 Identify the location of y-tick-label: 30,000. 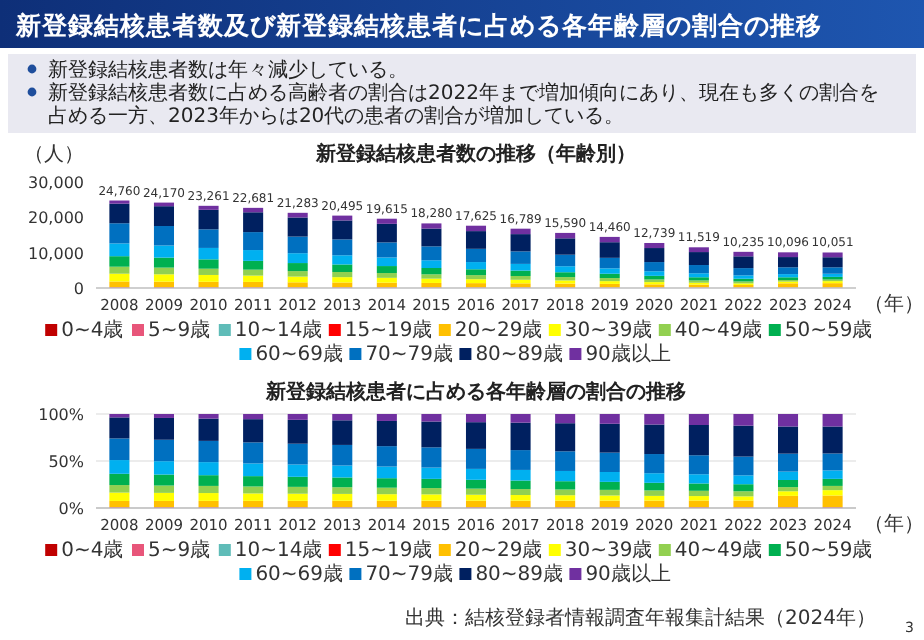
(56, 183).